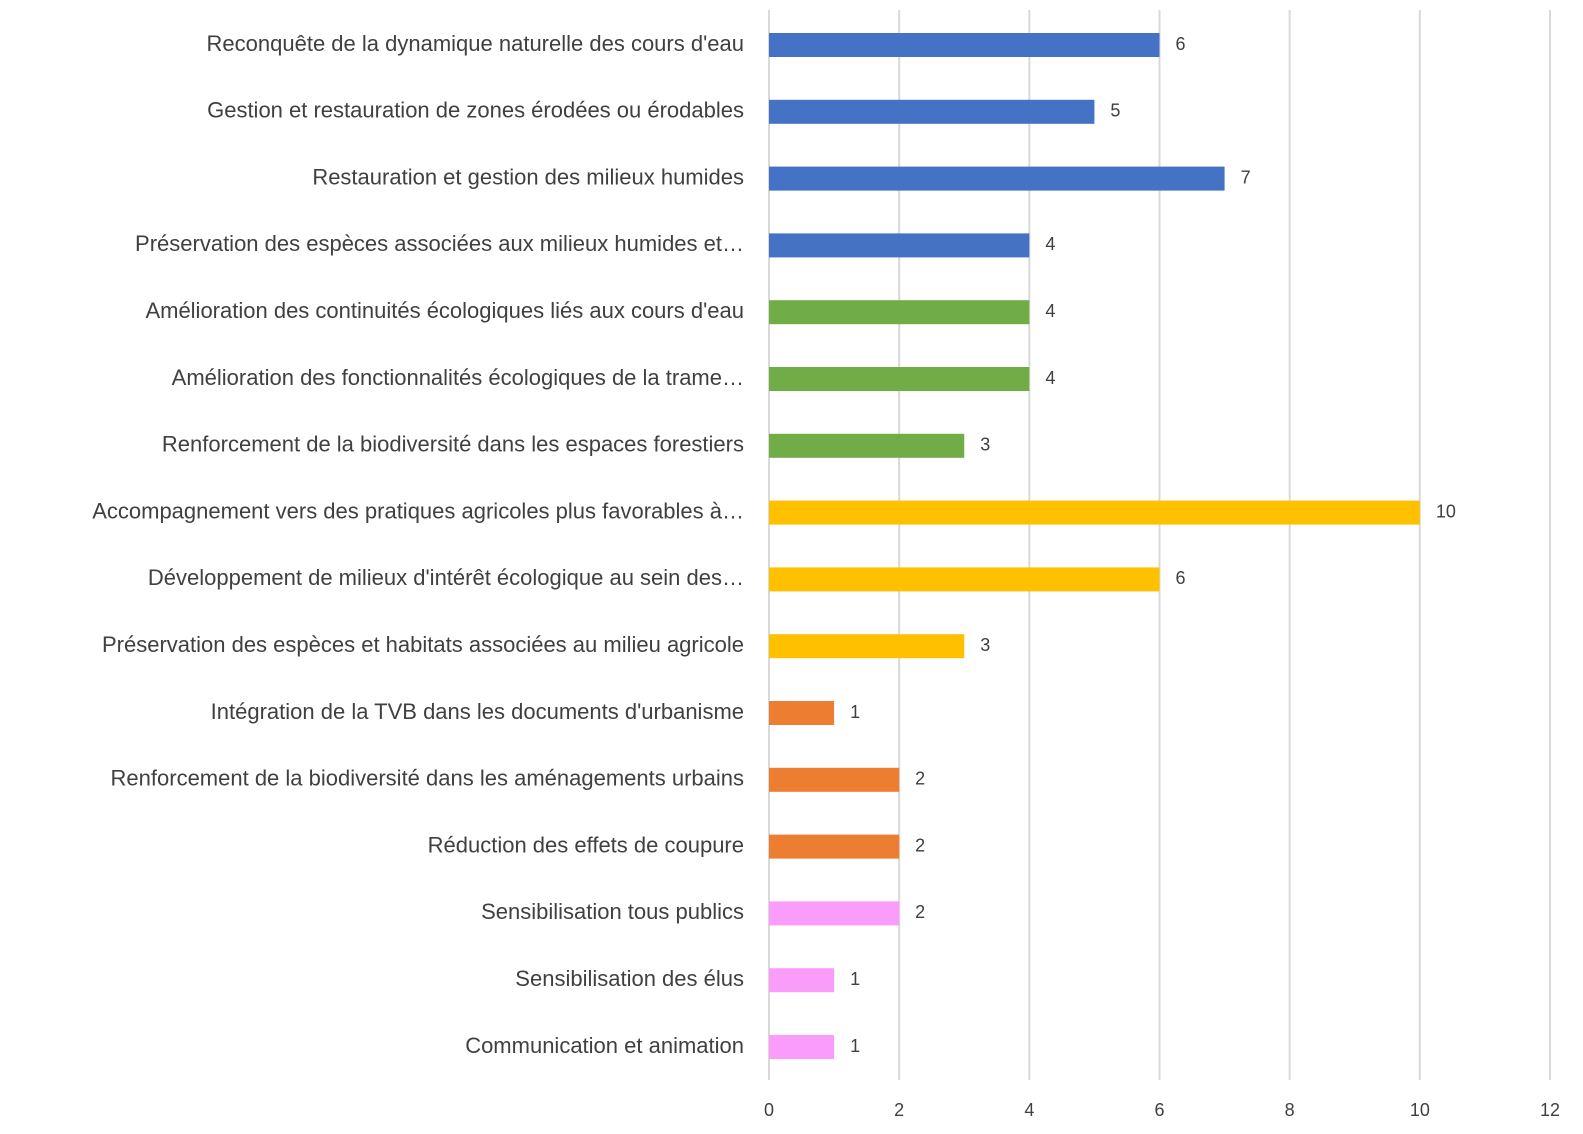  Describe the element at coordinates (1290, 1110) in the screenshot. I see `x-tick-label: 8` at that location.